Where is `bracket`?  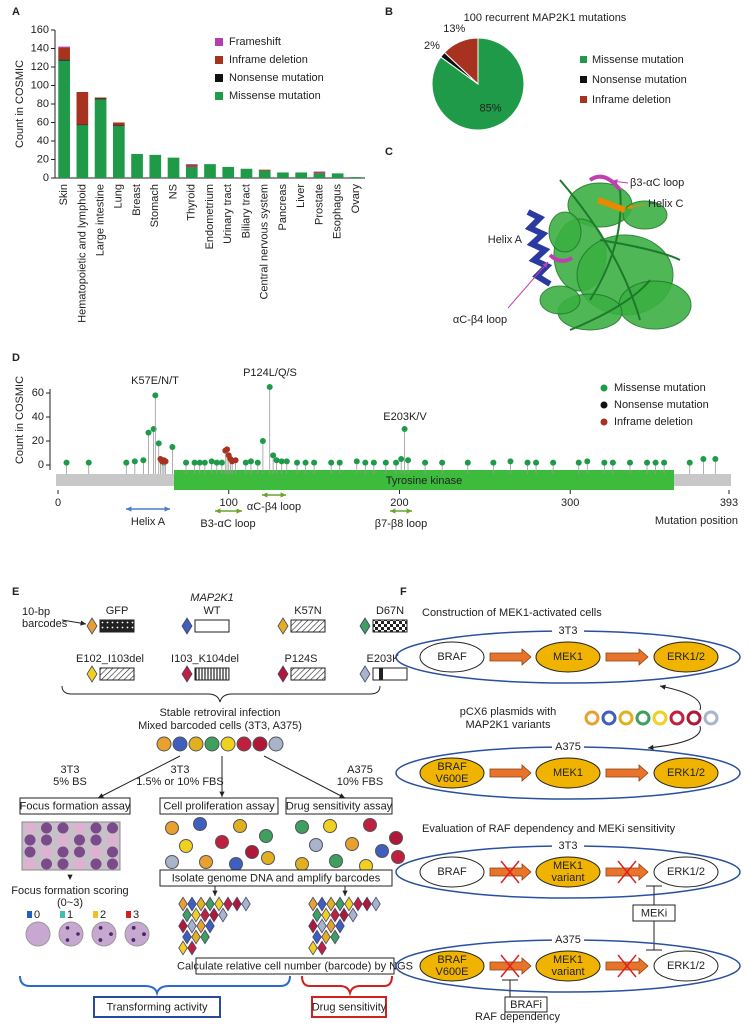 bracket is located at coordinates (347, 986).